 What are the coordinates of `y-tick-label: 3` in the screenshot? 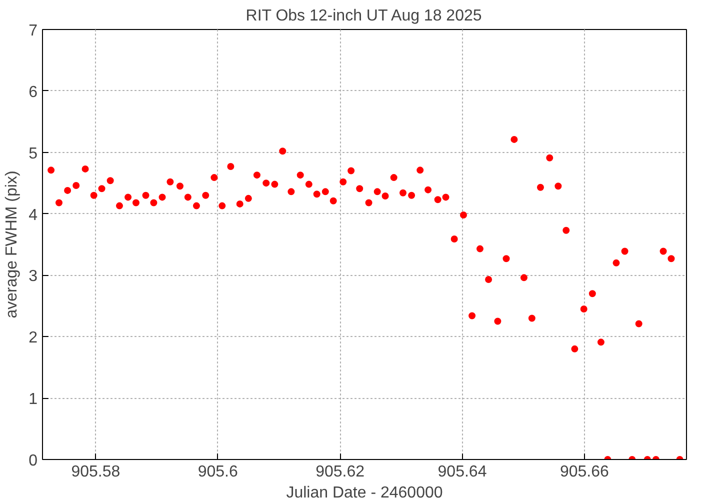 It's located at (33, 277).